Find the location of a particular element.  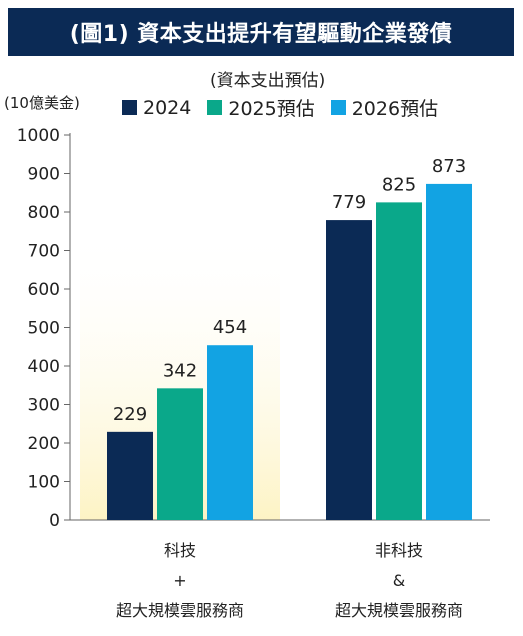

y-tick-label: 700 is located at coordinates (44, 252).